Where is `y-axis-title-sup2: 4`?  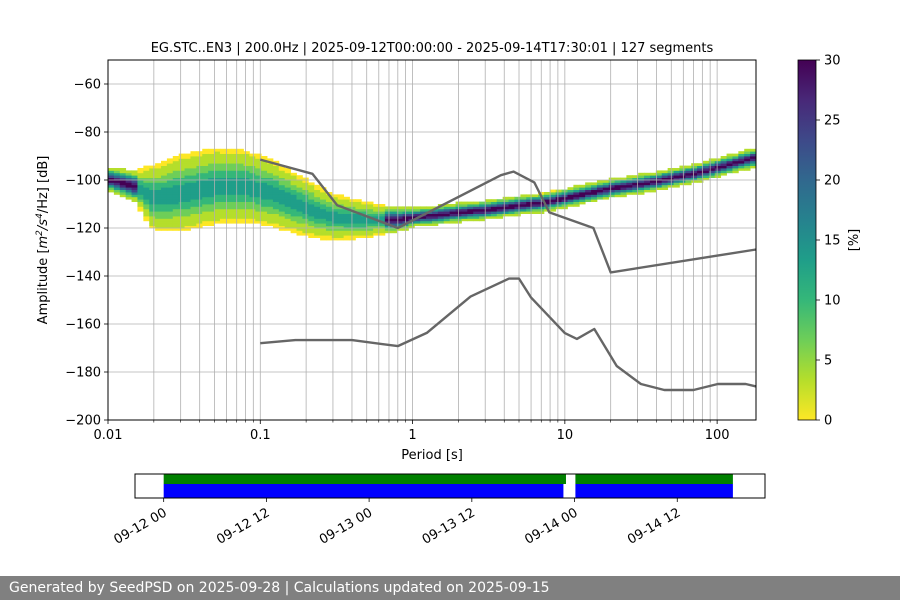
y-axis-title-sup2: 4 is located at coordinates (40, 216).